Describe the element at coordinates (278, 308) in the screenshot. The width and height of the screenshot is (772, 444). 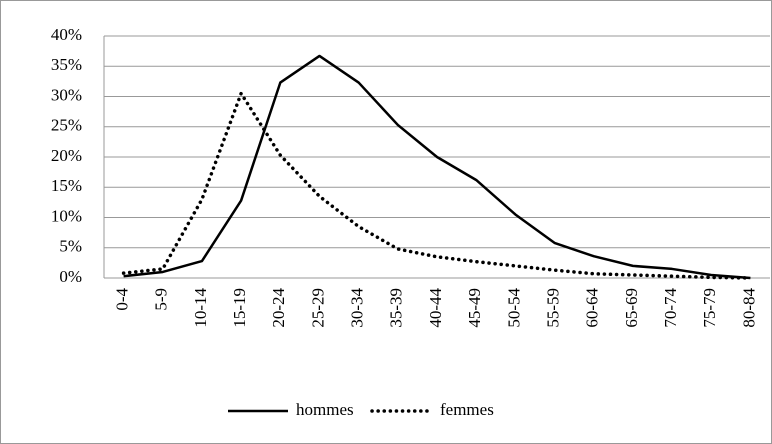
I see `x-tick-label: 20-24` at that location.